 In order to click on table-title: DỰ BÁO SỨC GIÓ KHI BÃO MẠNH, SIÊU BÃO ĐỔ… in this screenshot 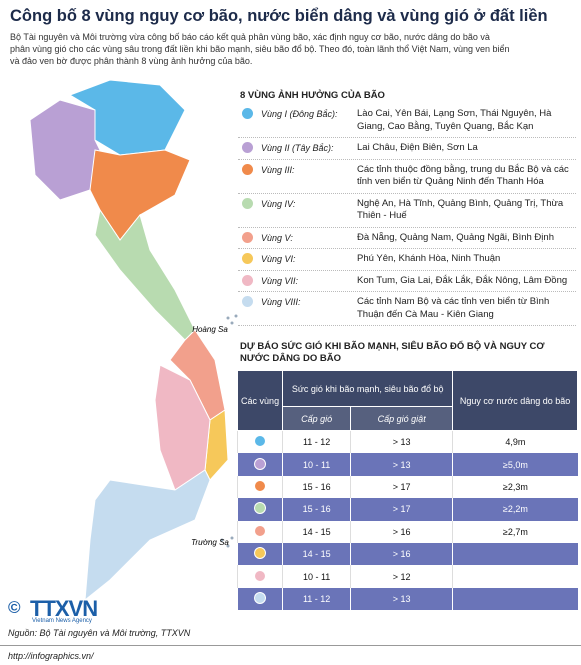, I will do `click(392, 352)`.